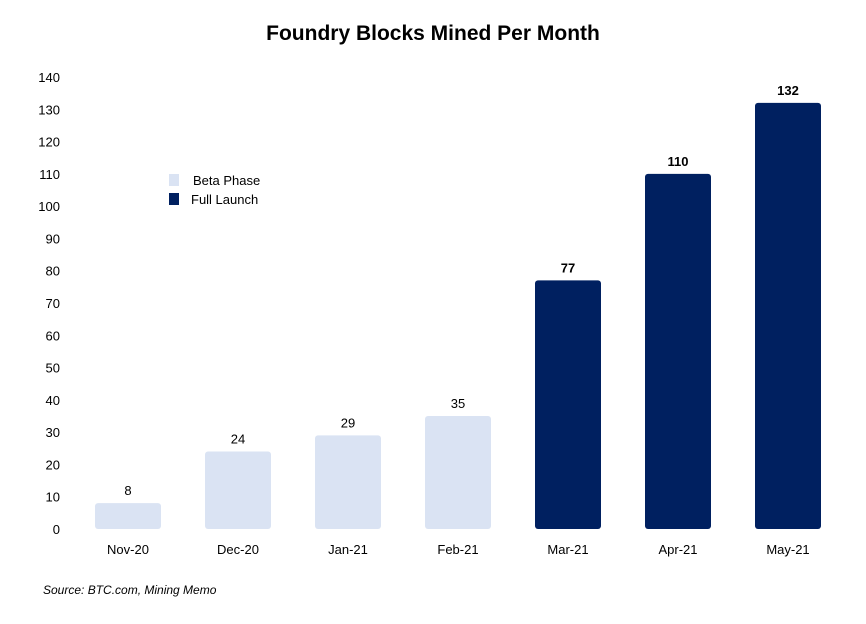 This screenshot has height=624, width=866. Describe the element at coordinates (53, 303) in the screenshot. I see `y-tick-label: 70` at that location.